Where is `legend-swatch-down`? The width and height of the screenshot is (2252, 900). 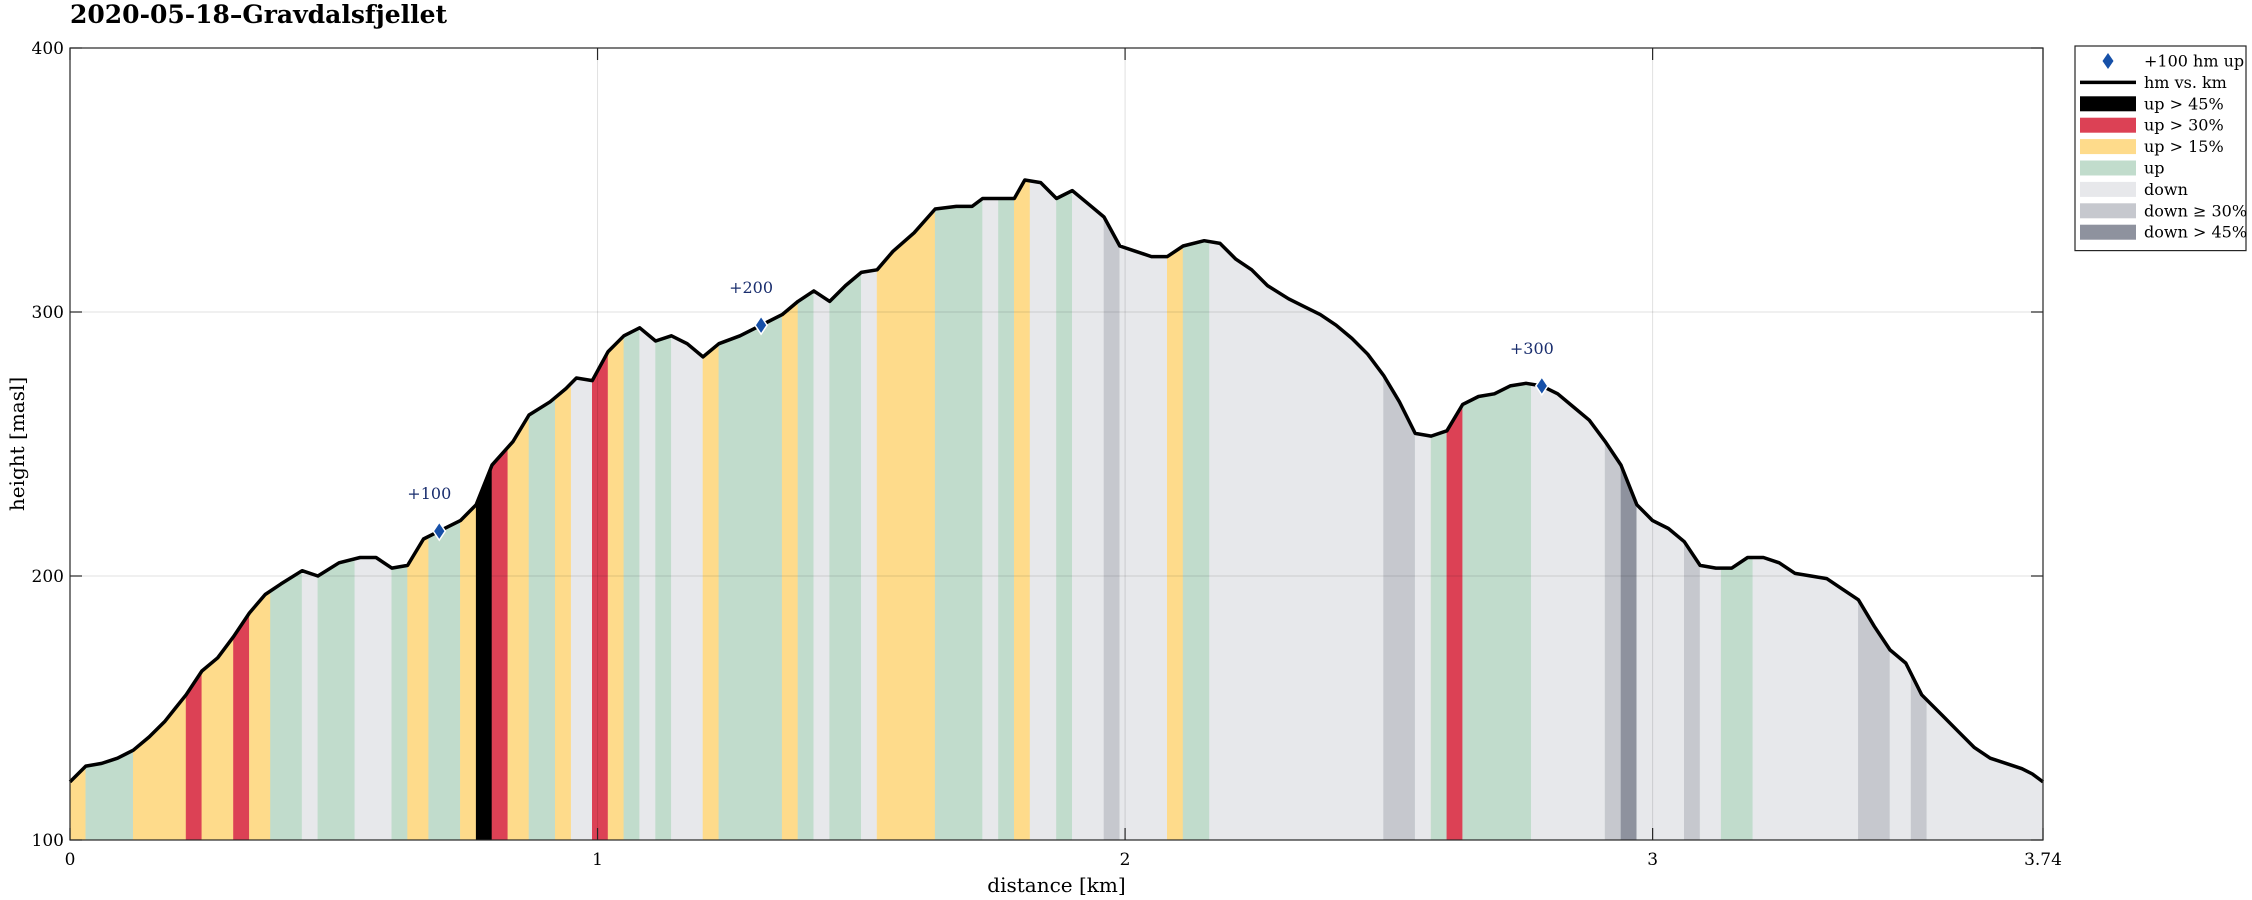
legend-swatch-down is located at coordinates (2108, 189).